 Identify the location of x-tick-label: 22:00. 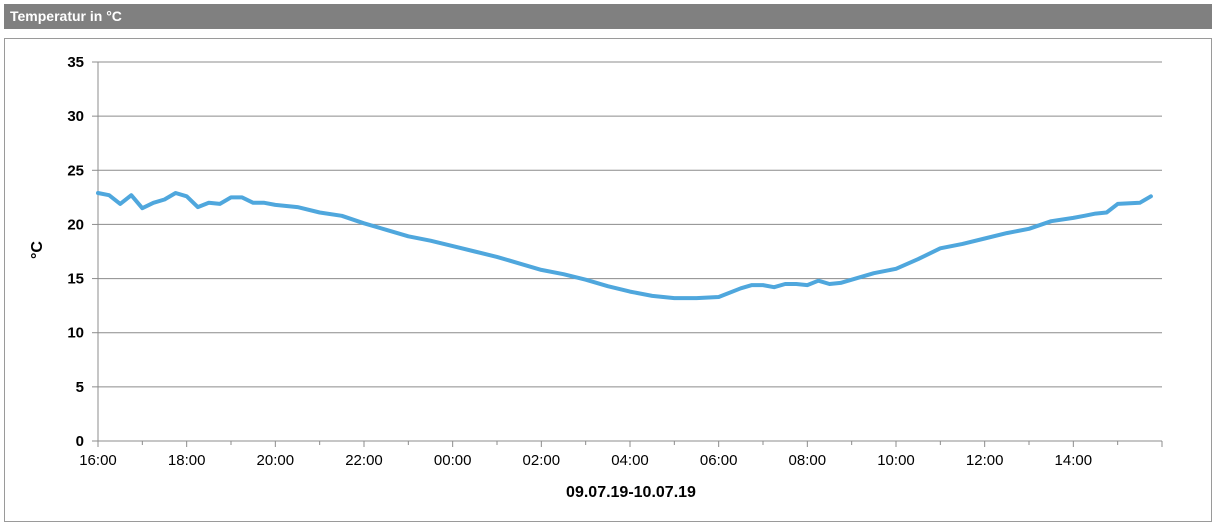
(364, 460).